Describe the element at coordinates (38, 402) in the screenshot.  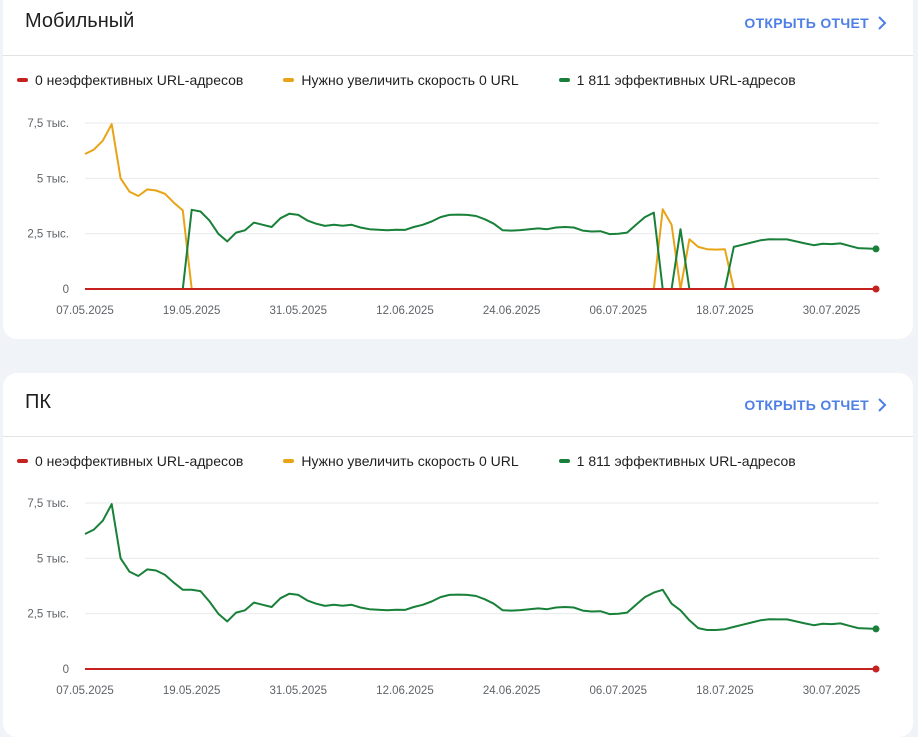
I see `card-title: ПК` at that location.